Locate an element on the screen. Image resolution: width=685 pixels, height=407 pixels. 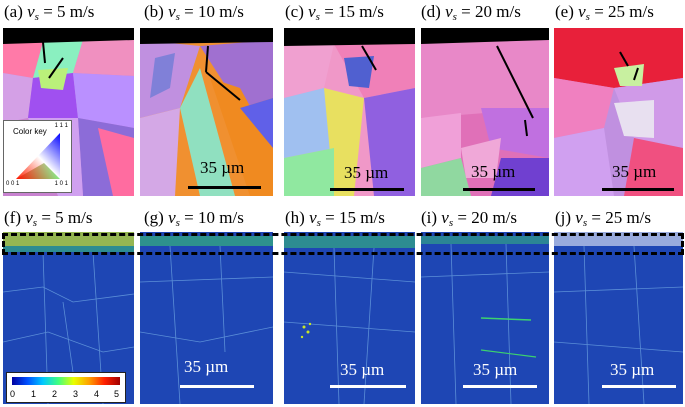
scale-bar-h is located at coordinates (368, 386).